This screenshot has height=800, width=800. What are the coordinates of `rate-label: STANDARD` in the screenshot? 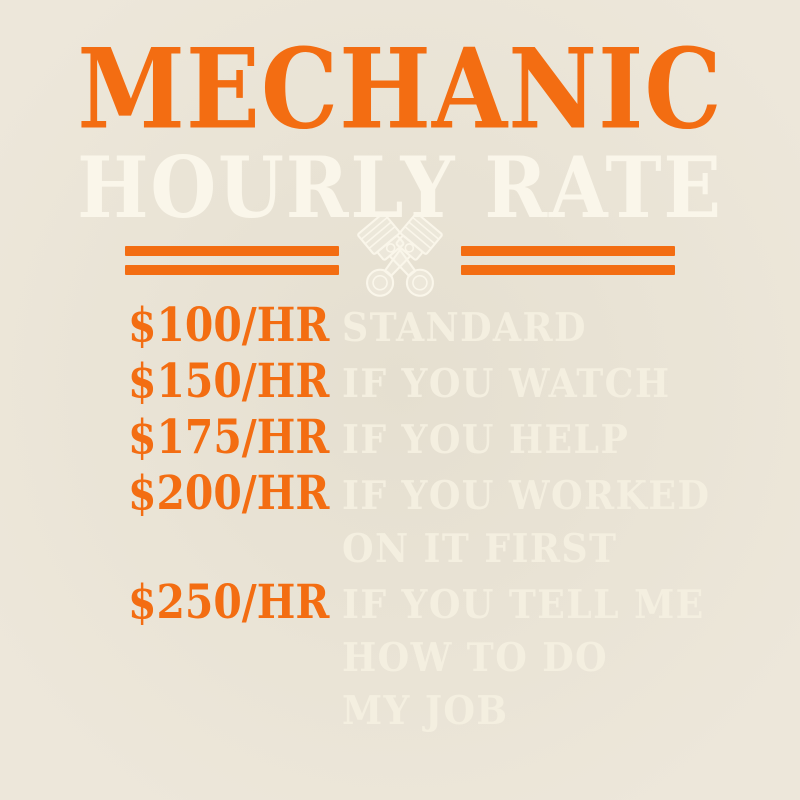 It's located at (541, 328).